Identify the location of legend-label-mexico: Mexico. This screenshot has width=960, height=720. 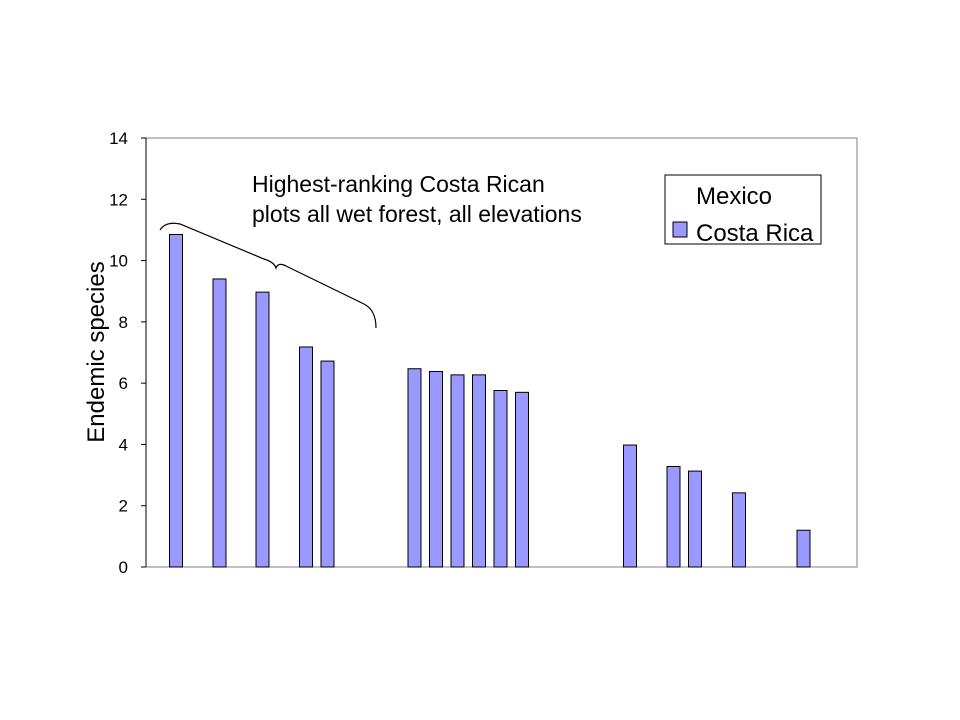
(734, 196).